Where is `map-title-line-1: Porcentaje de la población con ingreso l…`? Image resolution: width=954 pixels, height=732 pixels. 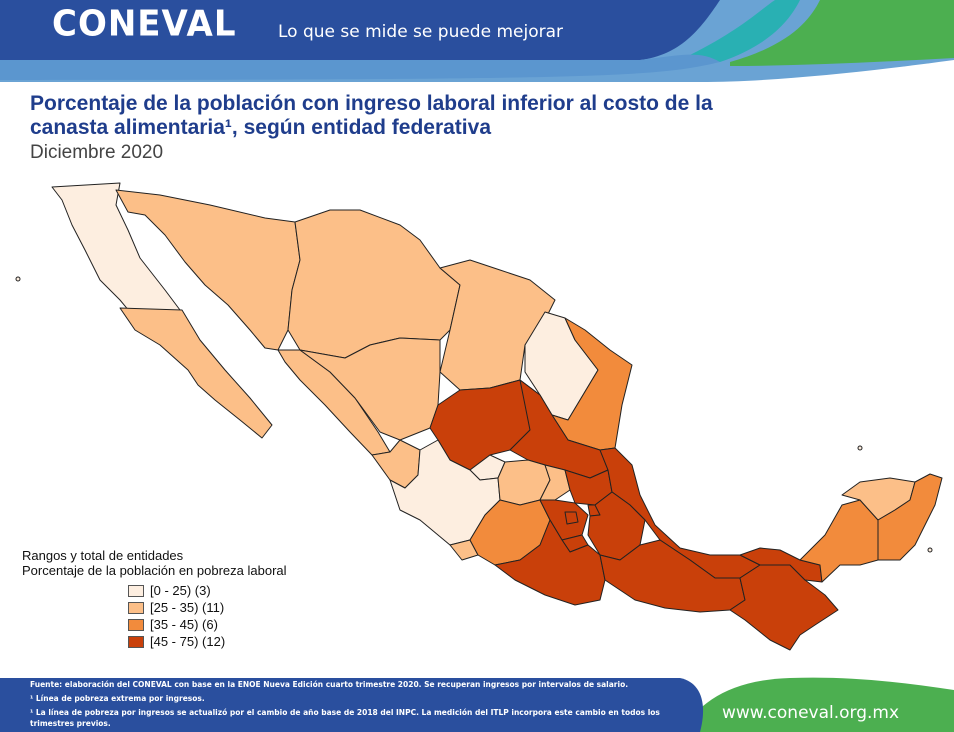
map-title-line-1: Porcentaje de la población con ingreso l… is located at coordinates (371, 103).